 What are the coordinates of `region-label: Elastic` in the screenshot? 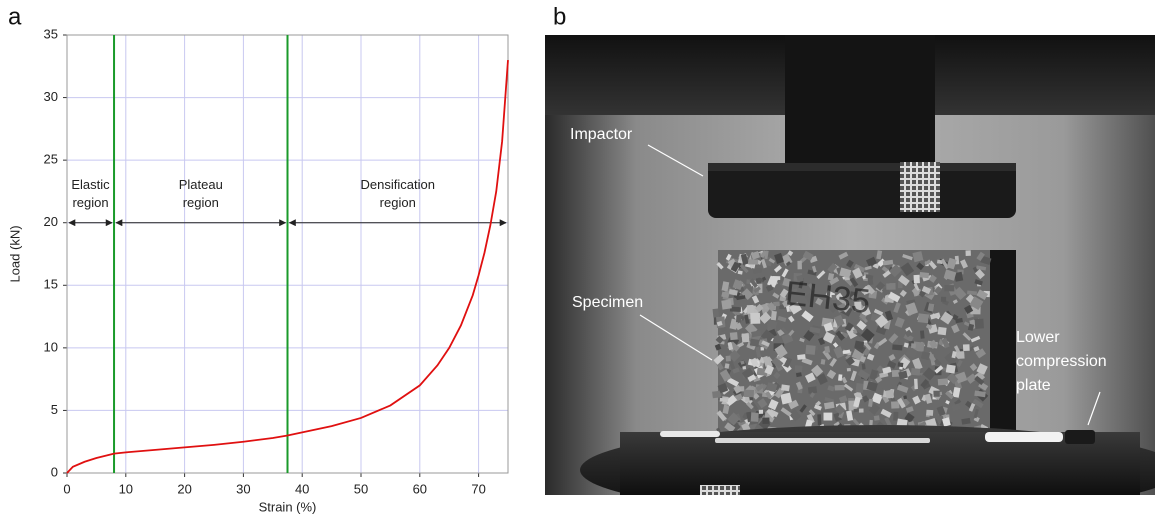 It's located at (90, 184).